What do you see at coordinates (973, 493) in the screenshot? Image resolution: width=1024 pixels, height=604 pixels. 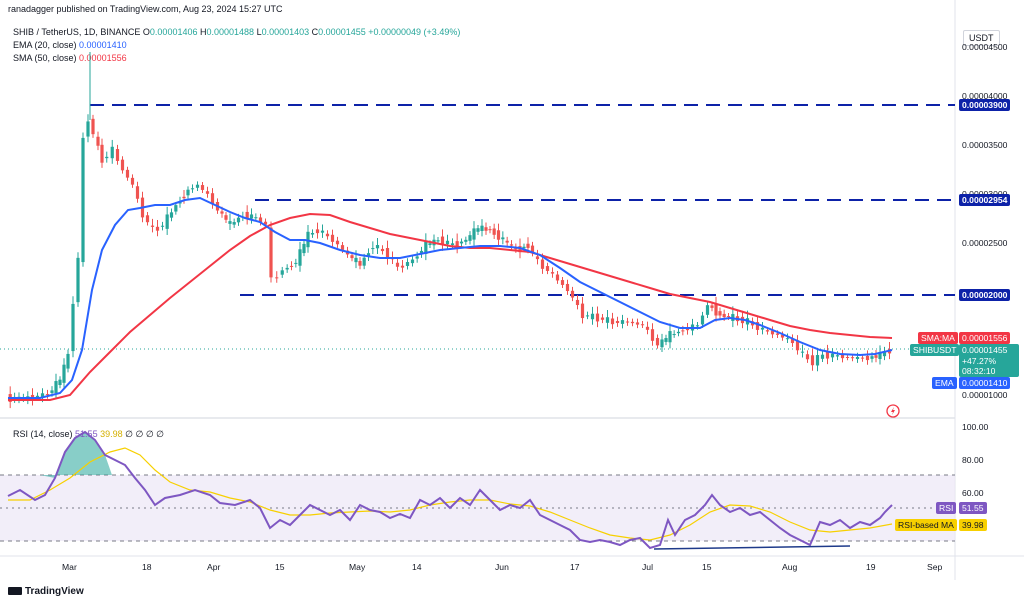 I see `rsi-tick-60: 60.00` at bounding box center [973, 493].